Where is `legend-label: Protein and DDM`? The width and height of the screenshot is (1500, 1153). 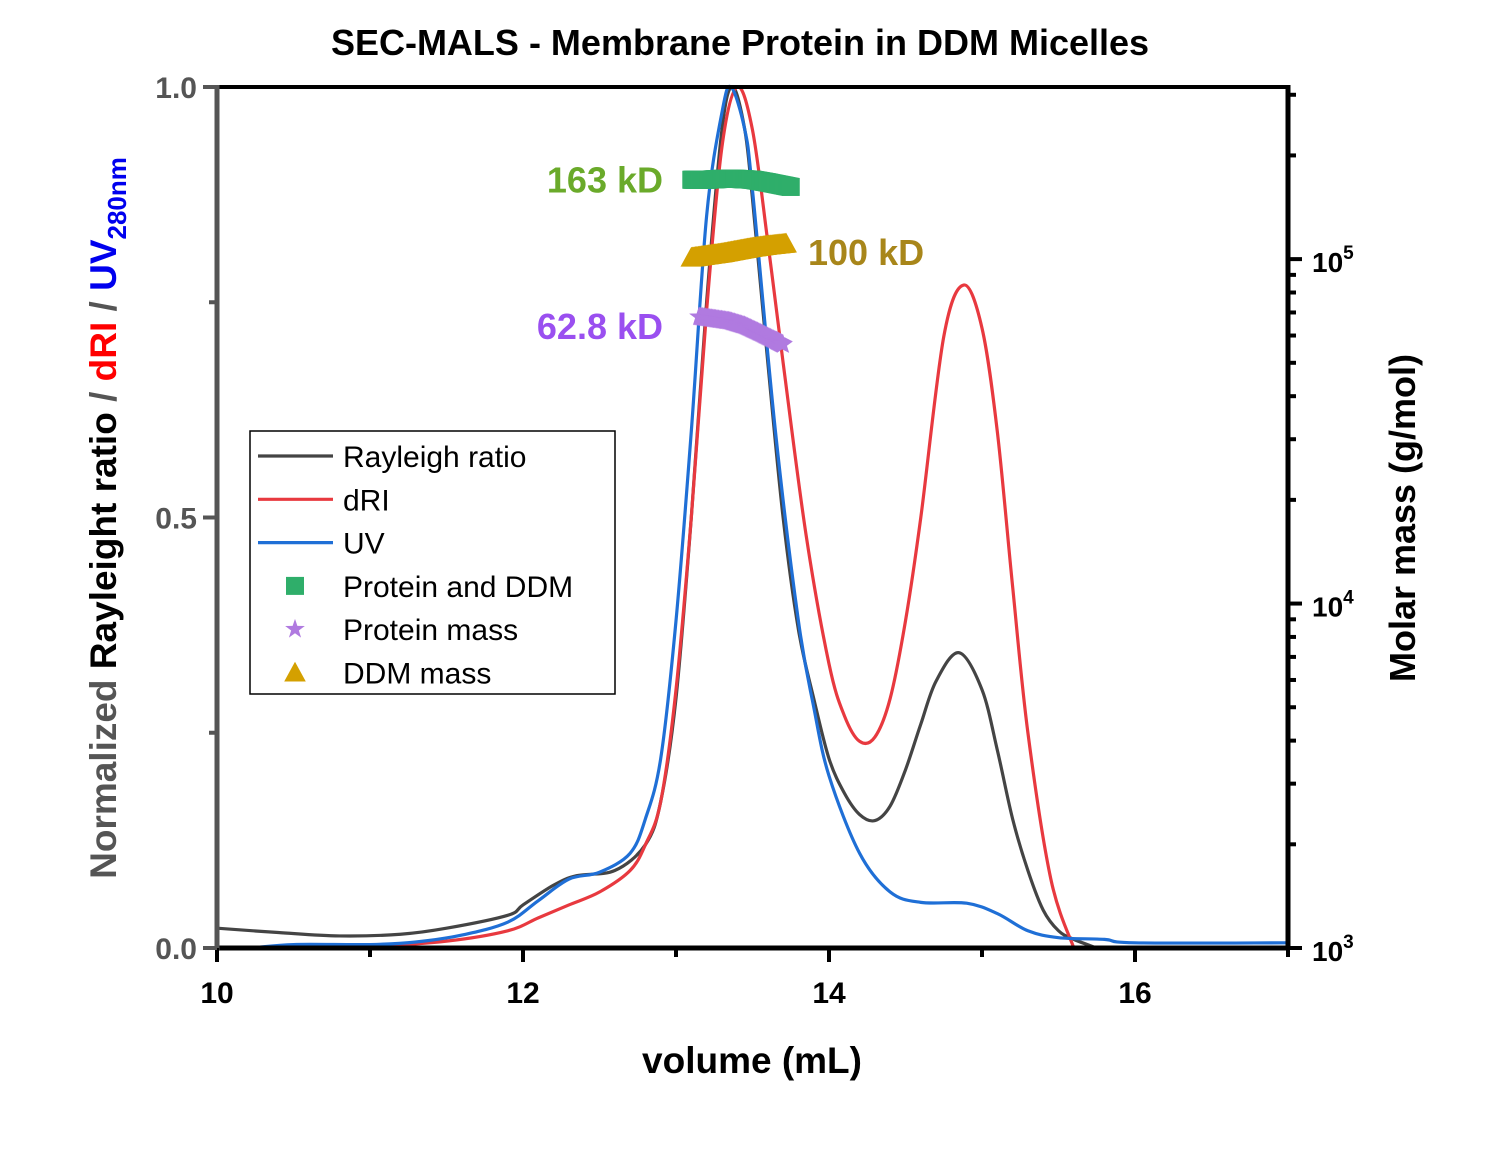 legend-label: Protein and DDM is located at coordinates (458, 587).